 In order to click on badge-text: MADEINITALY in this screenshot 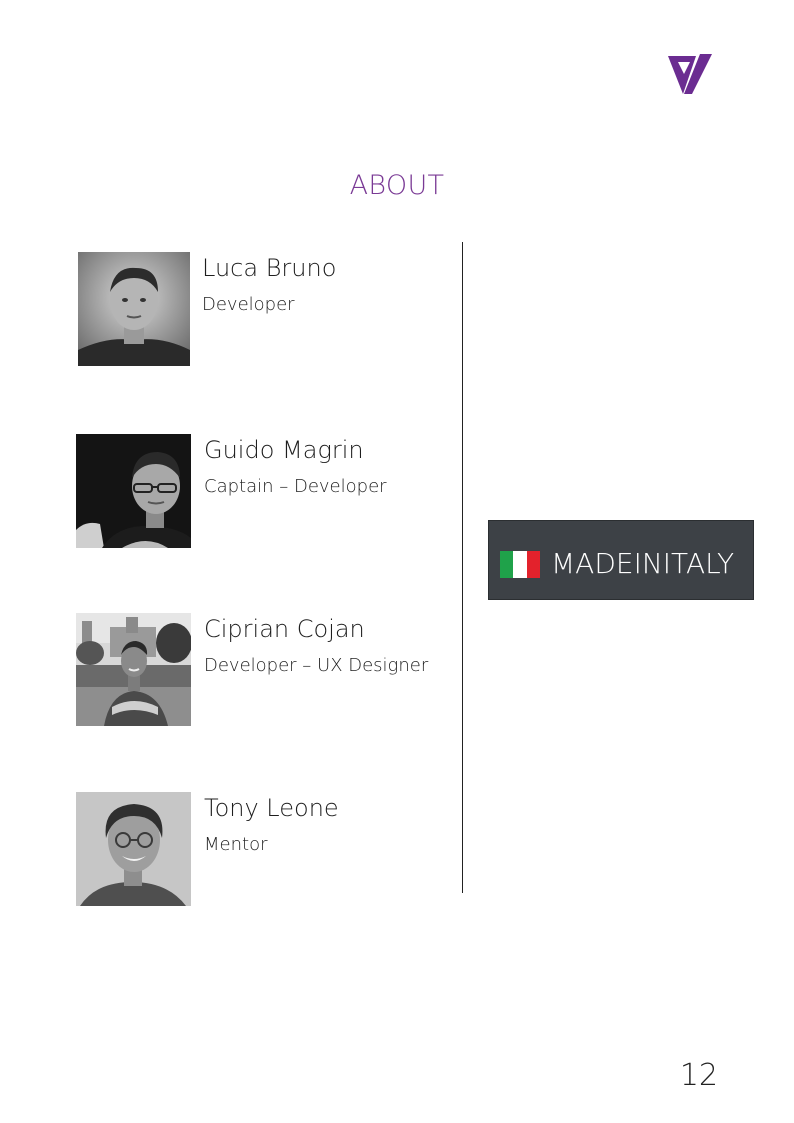, I will do `click(643, 563)`.